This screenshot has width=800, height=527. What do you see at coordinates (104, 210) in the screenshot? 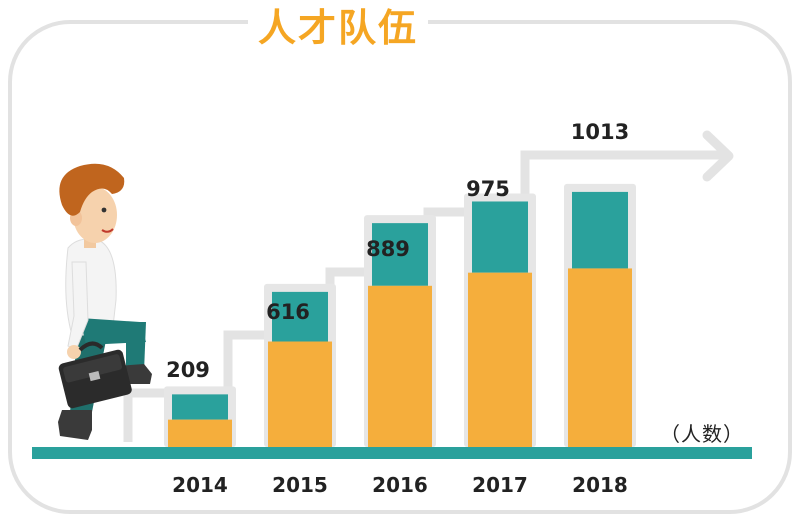
I see `eye` at bounding box center [104, 210].